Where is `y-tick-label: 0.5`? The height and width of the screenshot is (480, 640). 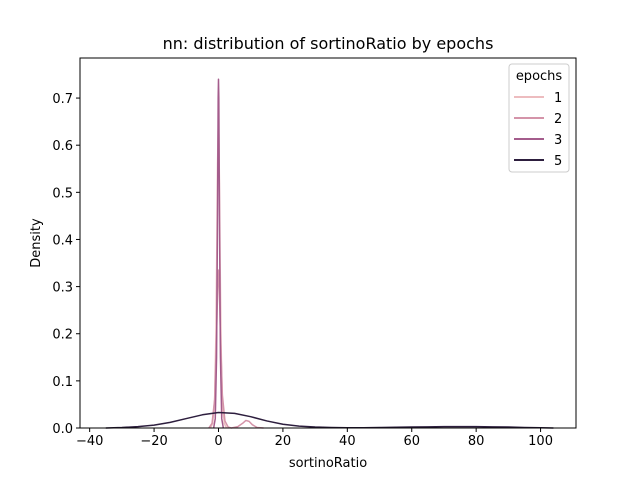
y-tick-label: 0.5 is located at coordinates (62, 193).